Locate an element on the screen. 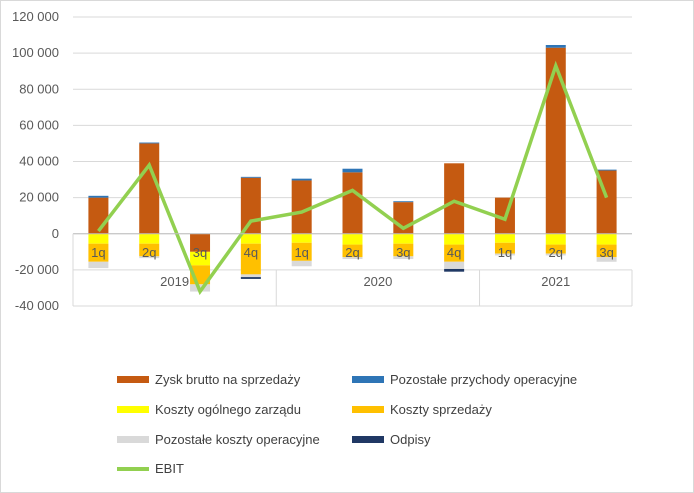 The image size is (694, 493). y-tick-label: 60 000 is located at coordinates (39, 124).